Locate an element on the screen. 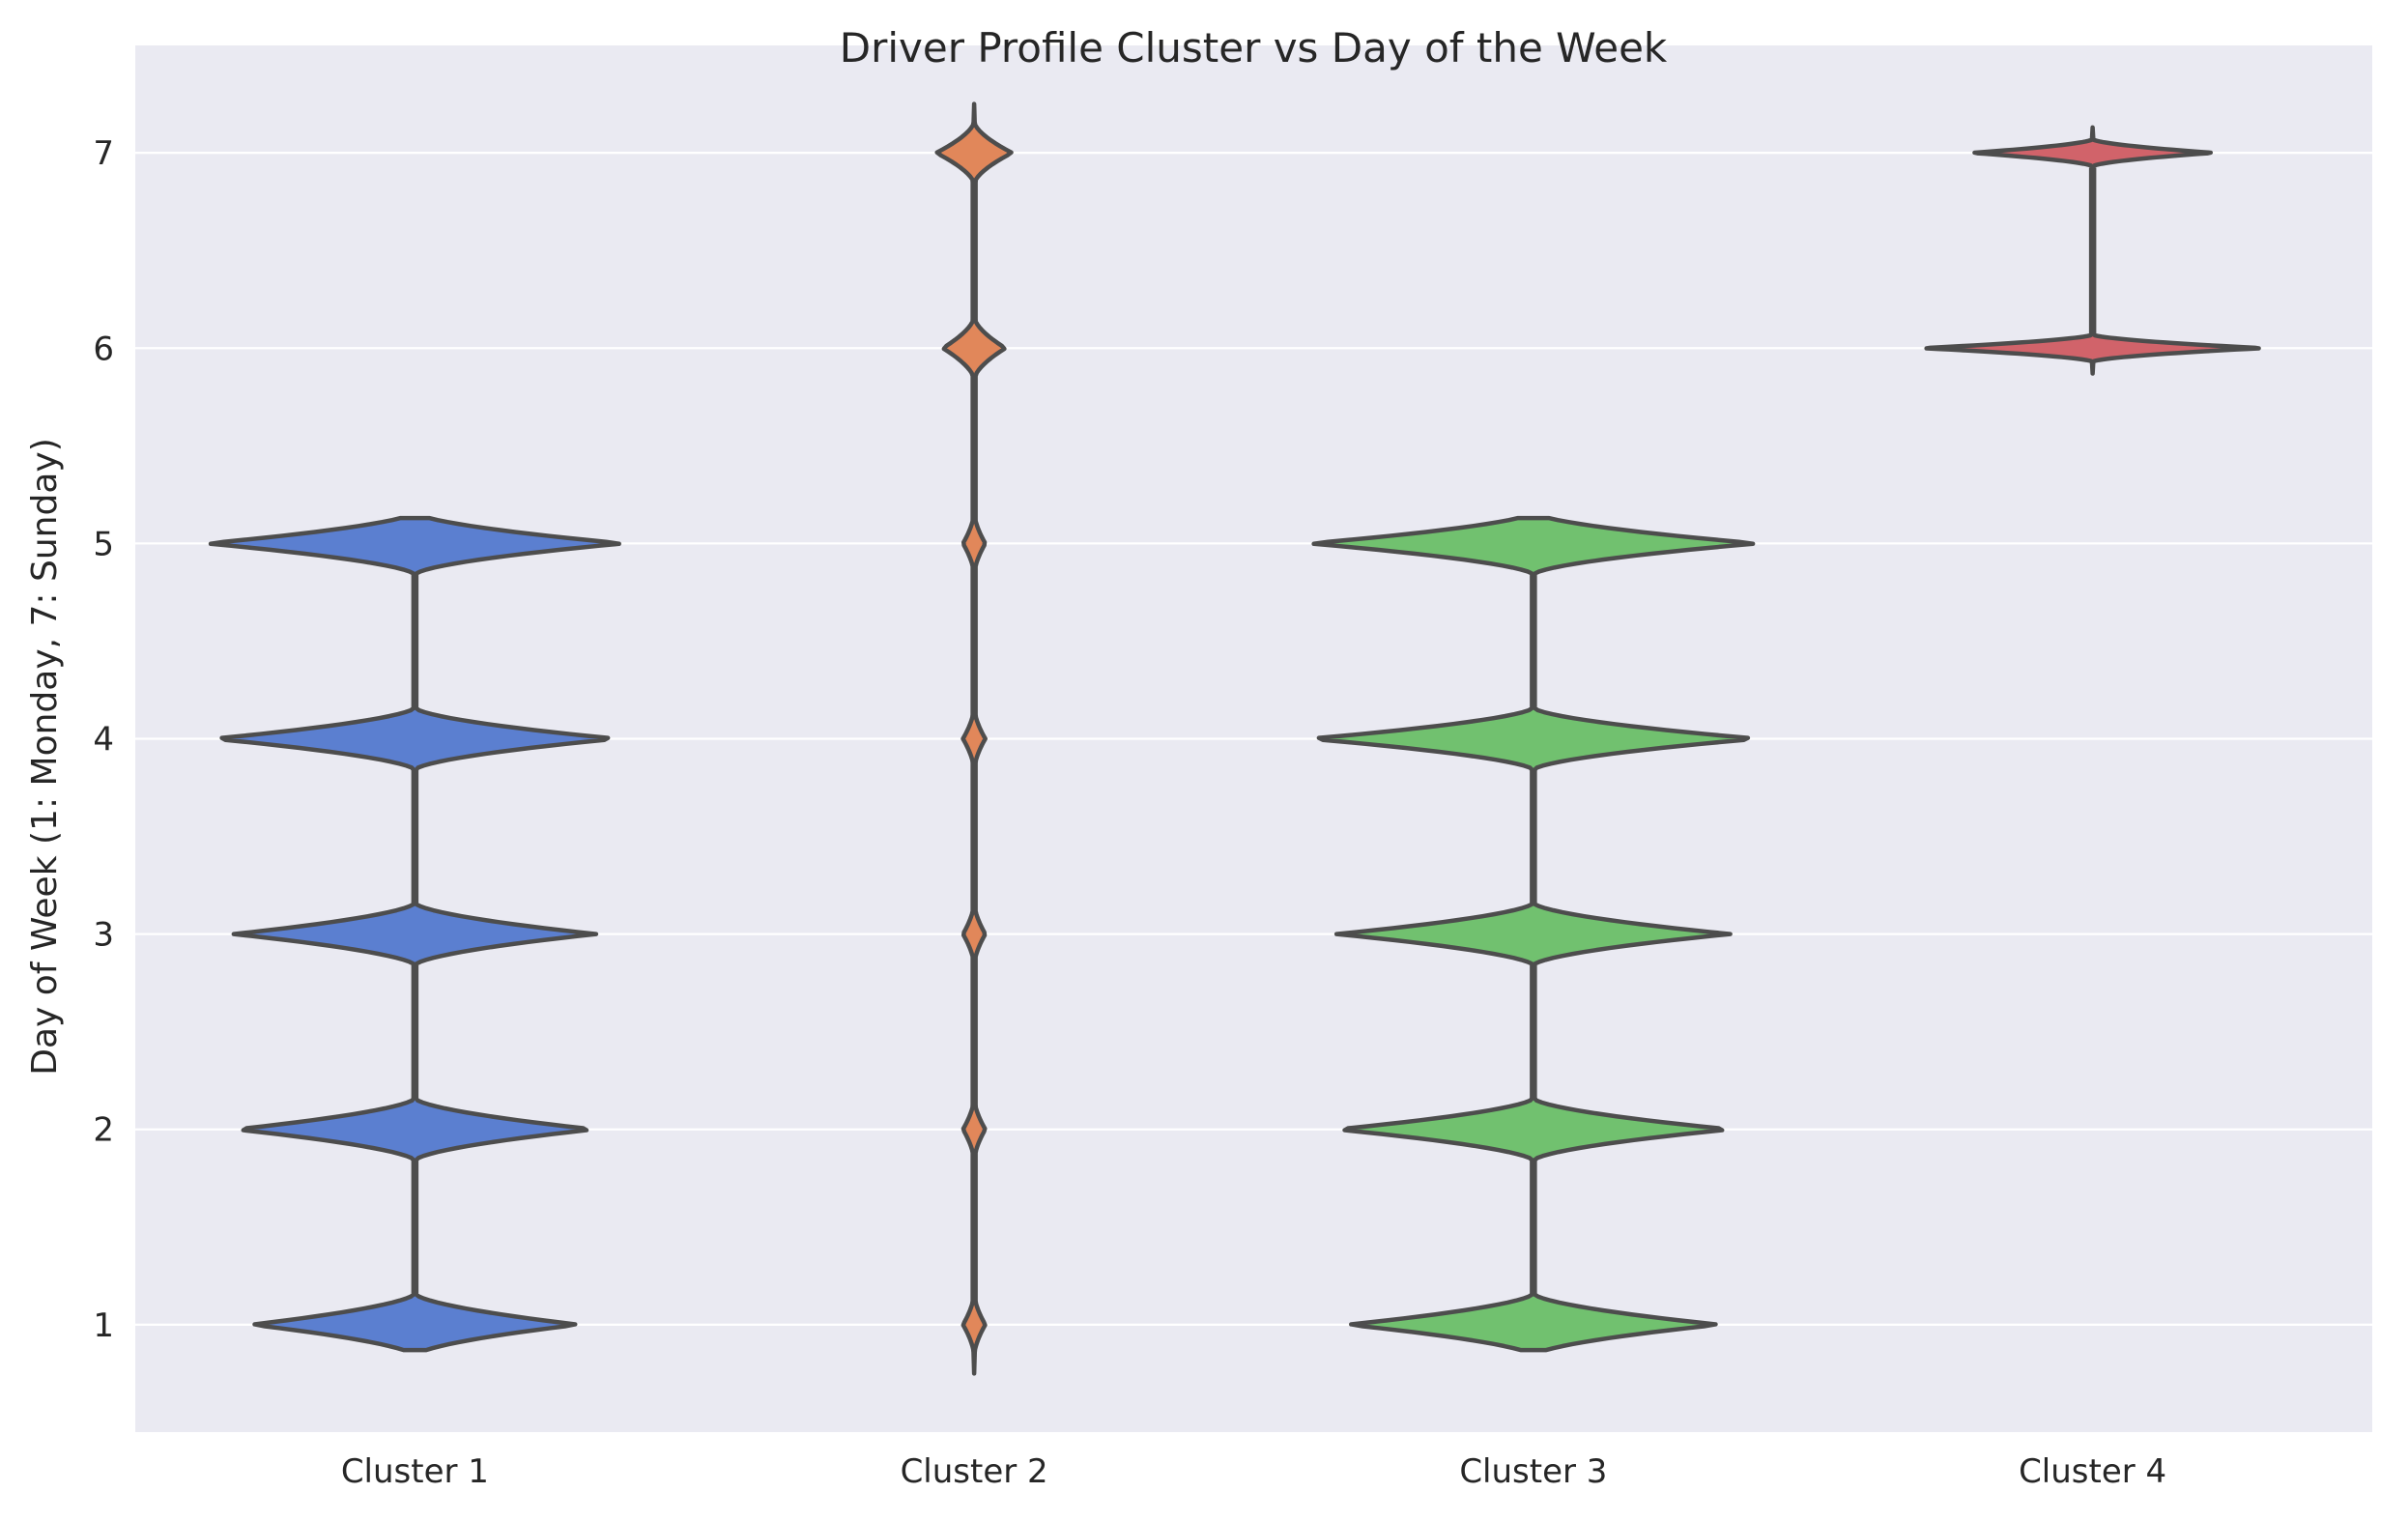 The height and width of the screenshot is (1521, 2408). x-tick-label: Cluster 4 is located at coordinates (2093, 1471).